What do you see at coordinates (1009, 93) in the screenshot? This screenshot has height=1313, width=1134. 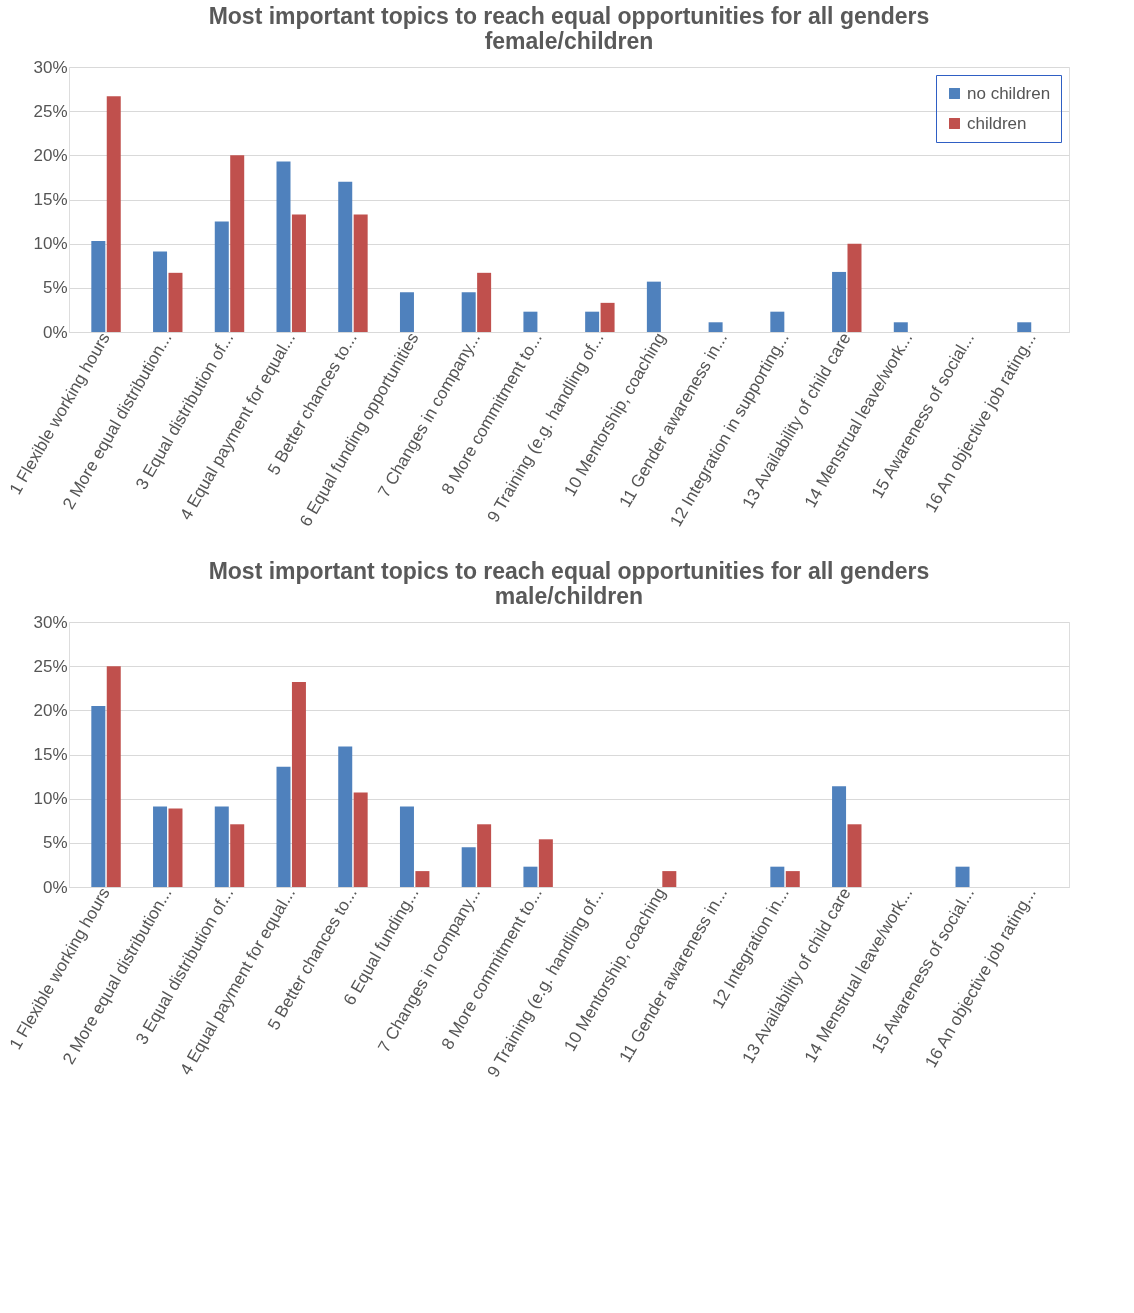 I see `legend-label: no children` at bounding box center [1009, 93].